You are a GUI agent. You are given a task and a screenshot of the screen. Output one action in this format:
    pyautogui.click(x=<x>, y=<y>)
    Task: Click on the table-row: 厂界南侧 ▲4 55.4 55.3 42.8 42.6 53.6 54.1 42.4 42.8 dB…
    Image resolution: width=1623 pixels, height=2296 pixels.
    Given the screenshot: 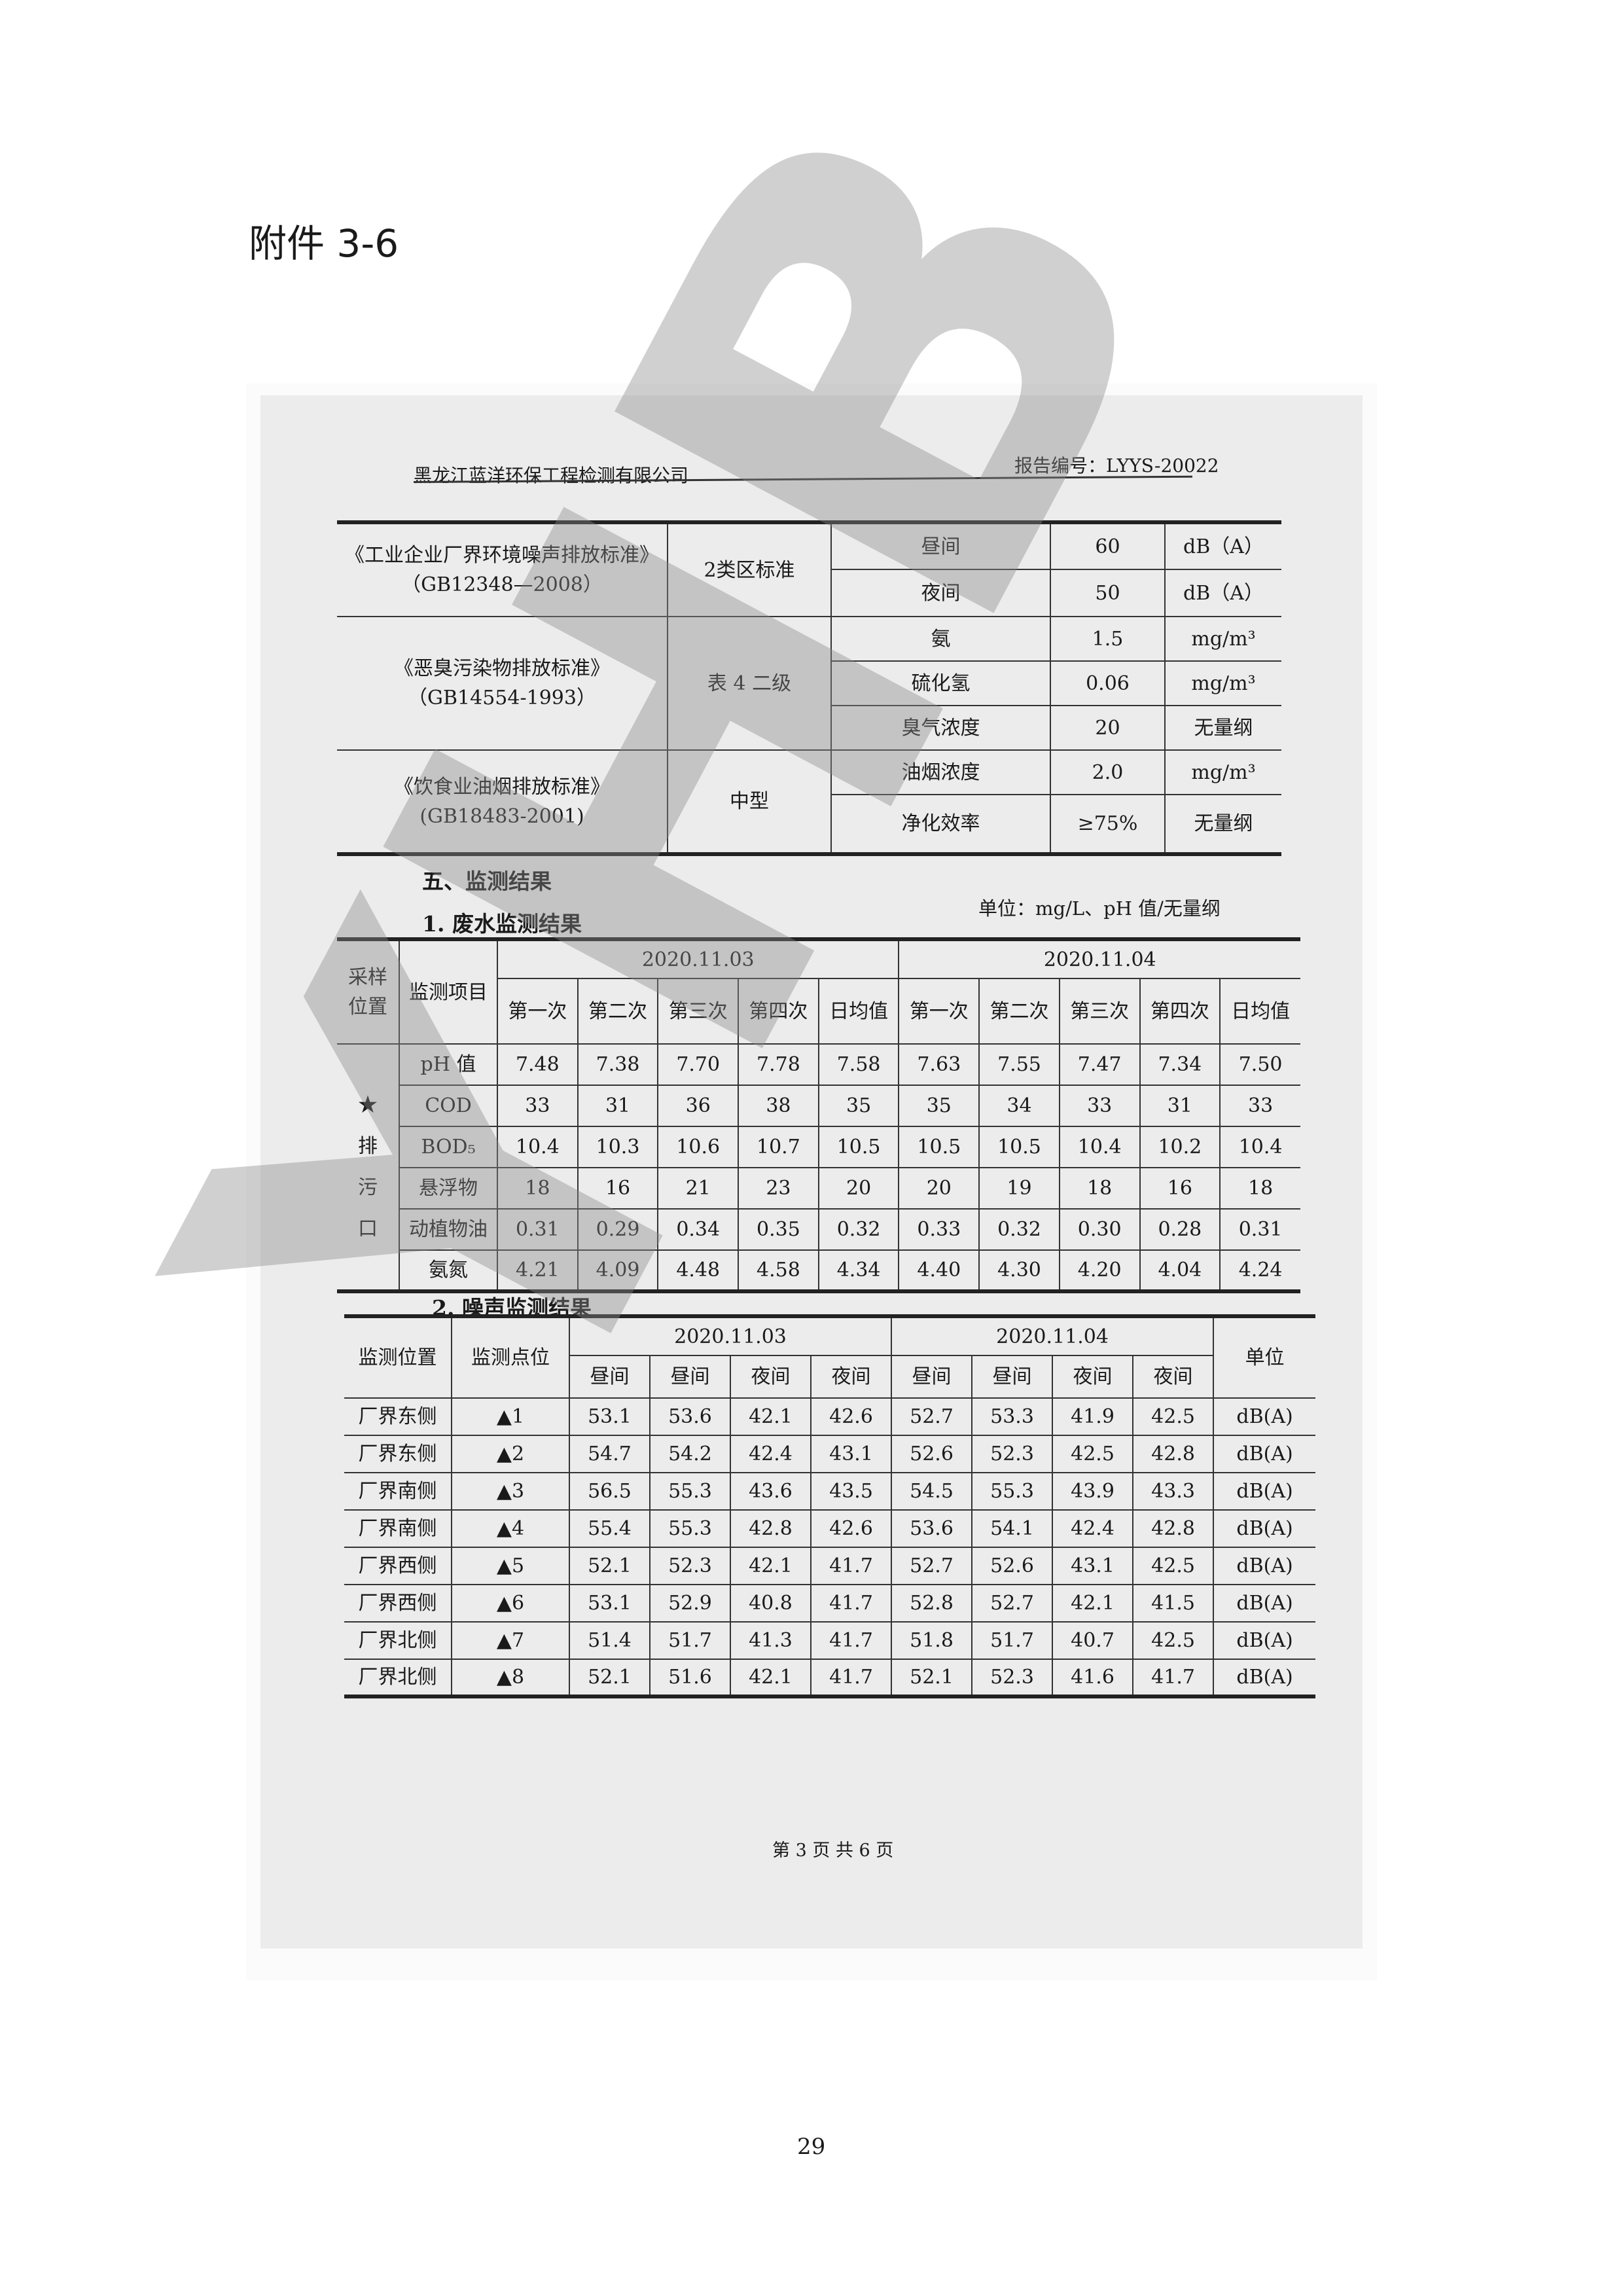 What is the action you would take?
    pyautogui.click(x=830, y=1528)
    